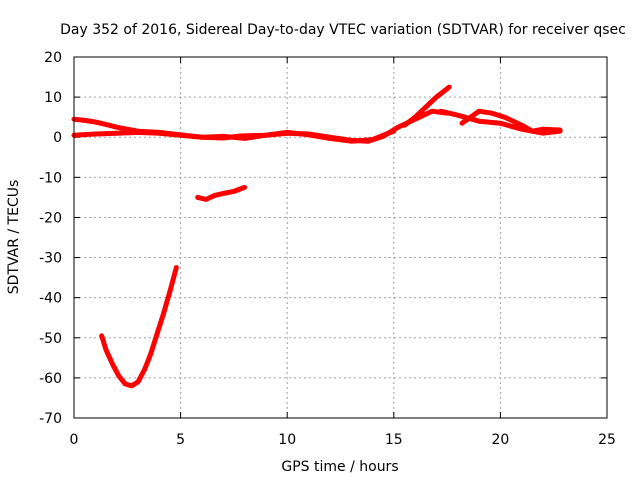 The width and height of the screenshot is (640, 480). I want to click on x-axis-label: GPS time / hours, so click(339, 467).